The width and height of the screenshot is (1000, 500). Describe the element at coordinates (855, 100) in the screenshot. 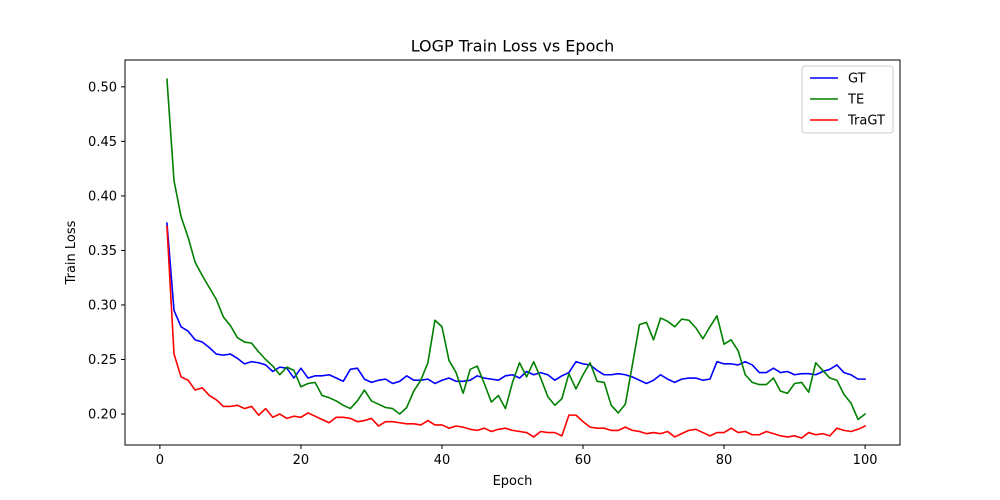

I see `legend-label-te: TE` at that location.